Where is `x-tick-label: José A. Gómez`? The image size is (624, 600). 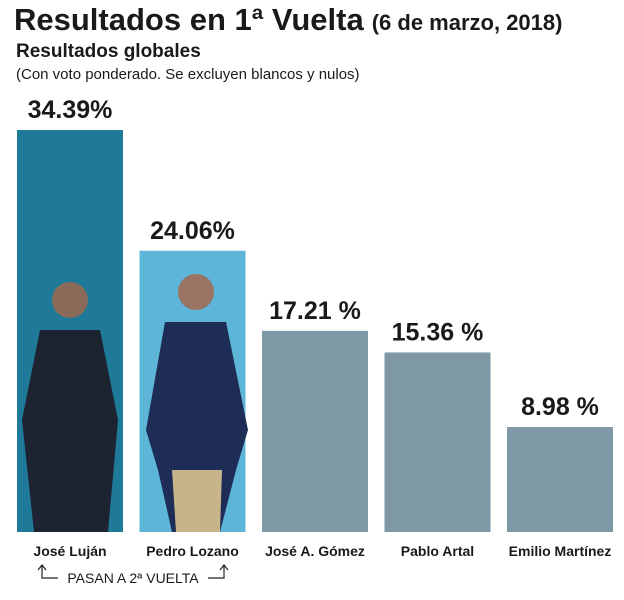 x-tick-label: José A. Gómez is located at coordinates (315, 551).